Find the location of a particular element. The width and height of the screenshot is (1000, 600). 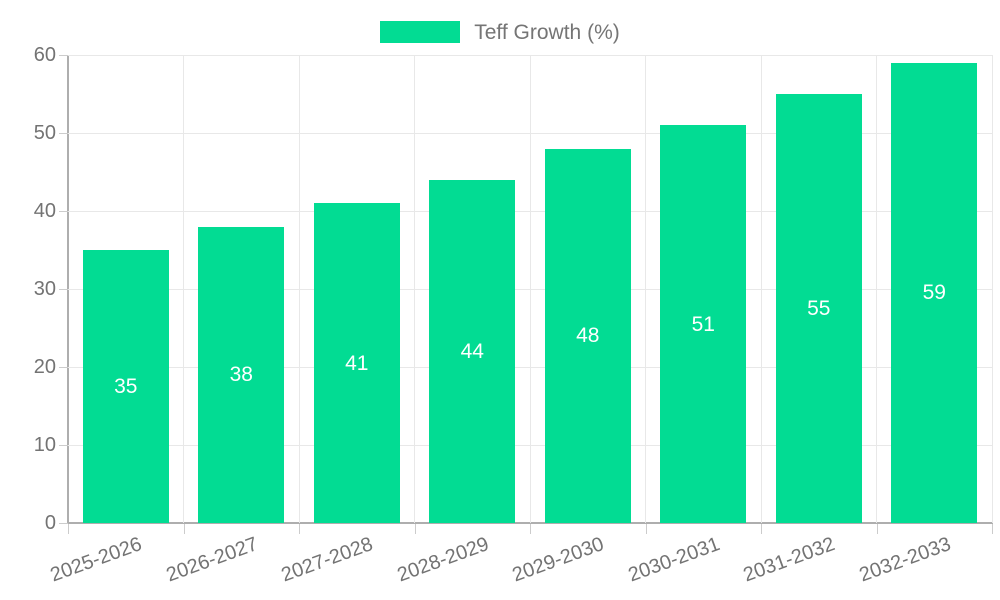

bar-value-label: 41 is located at coordinates (357, 363).